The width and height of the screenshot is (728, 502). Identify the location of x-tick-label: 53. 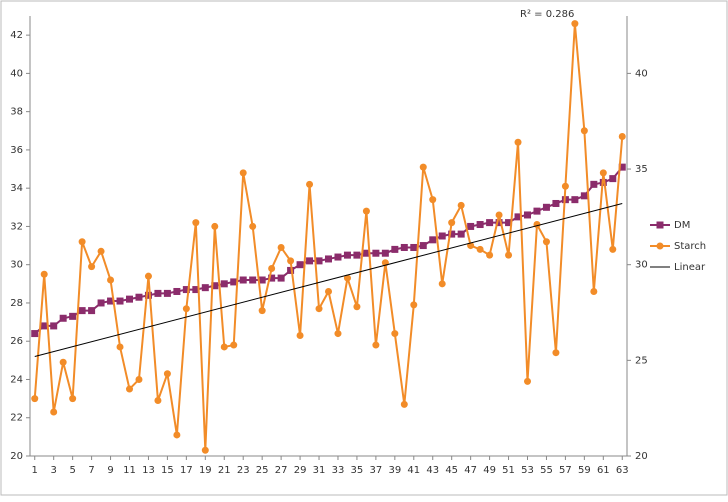
(527, 470).